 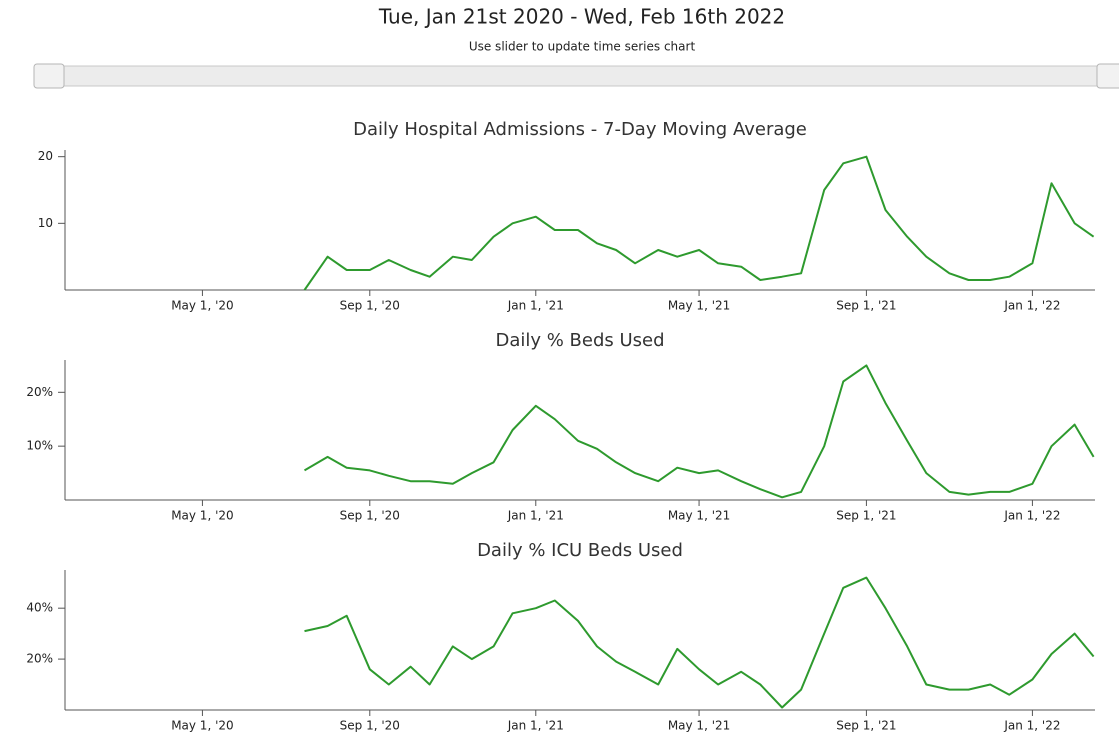 I want to click on slider-handle-end, so click(x=1107, y=76).